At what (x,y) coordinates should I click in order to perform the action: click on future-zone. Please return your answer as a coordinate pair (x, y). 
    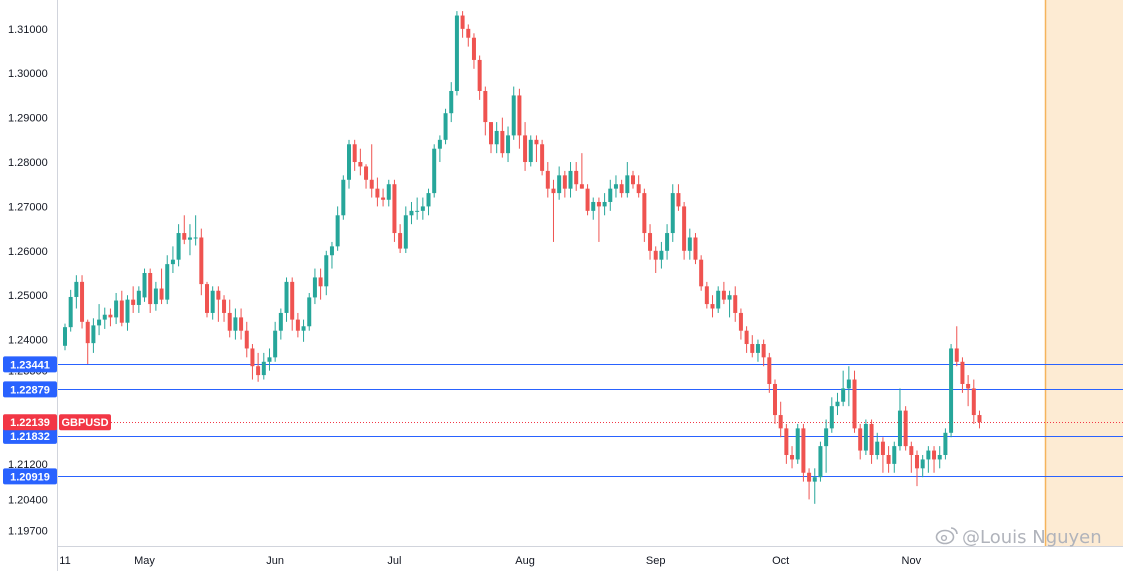
    Looking at the image, I should click on (1084, 273).